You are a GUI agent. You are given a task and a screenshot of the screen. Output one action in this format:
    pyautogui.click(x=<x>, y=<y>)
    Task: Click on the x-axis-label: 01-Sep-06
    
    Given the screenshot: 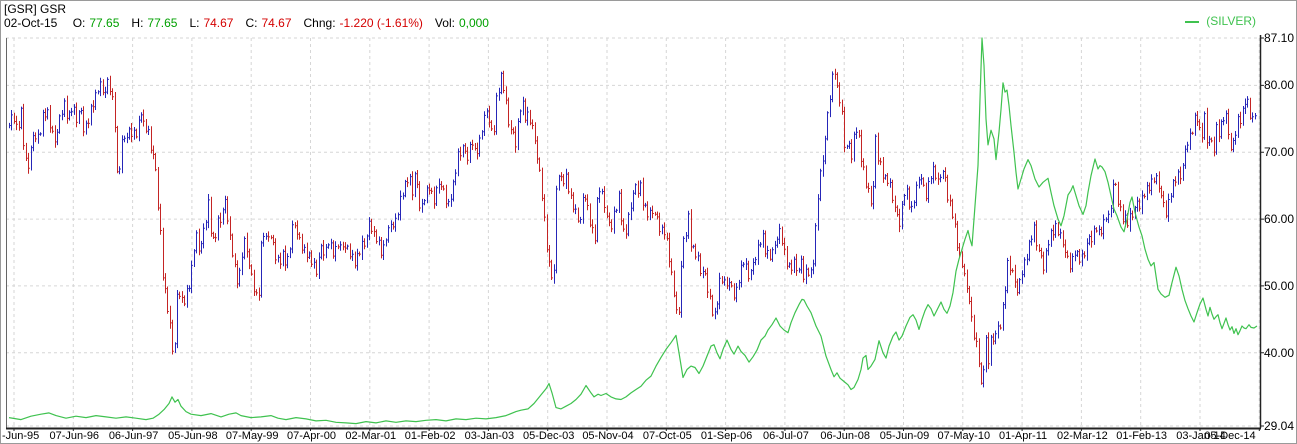 What is the action you would take?
    pyautogui.click(x=726, y=436)
    